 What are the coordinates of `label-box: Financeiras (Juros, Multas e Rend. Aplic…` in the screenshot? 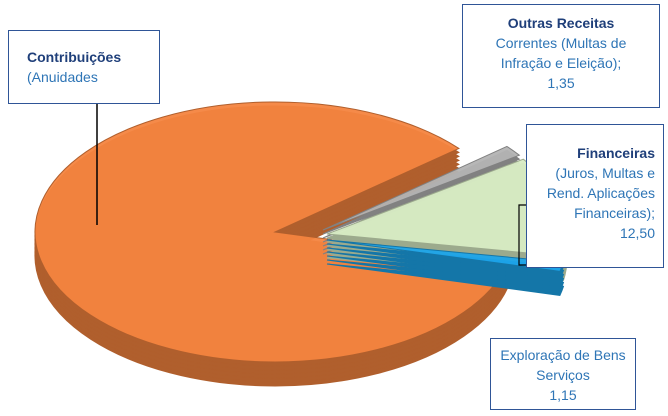 It's located at (595, 196).